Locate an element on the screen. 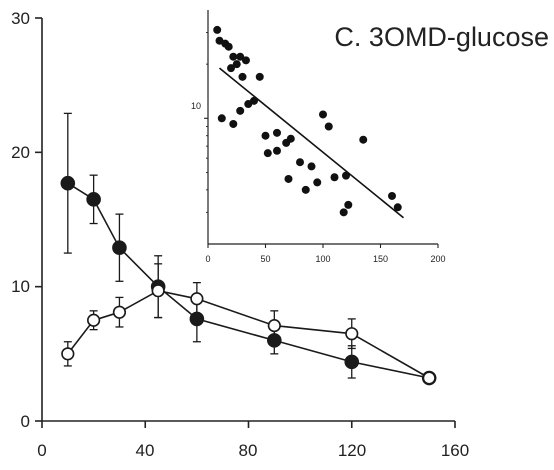  main-x-tick-labels: 0 40 80 120 160 is located at coordinates (253, 450).